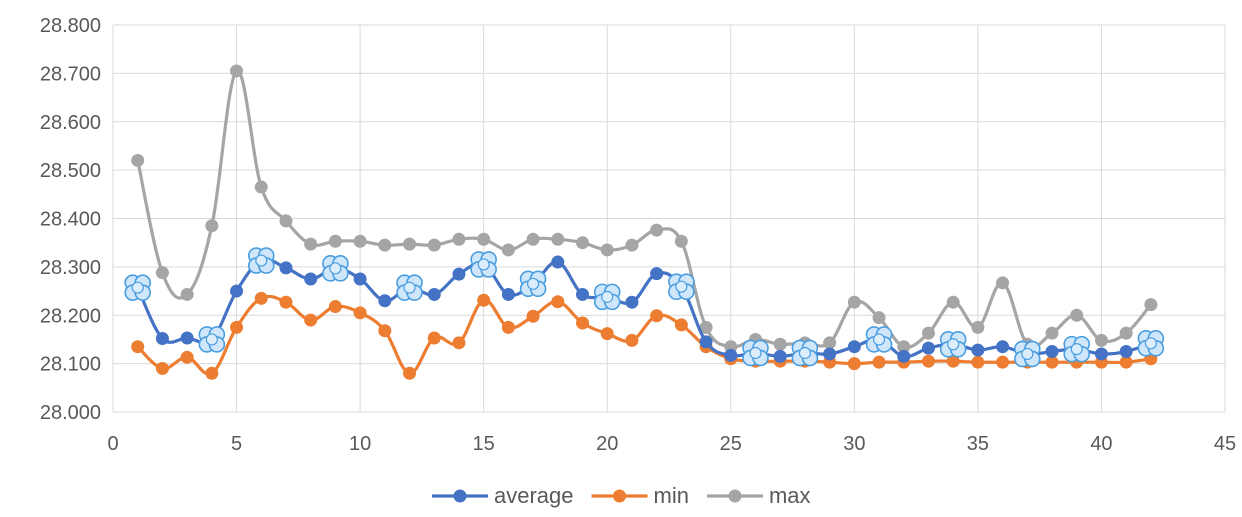 This screenshot has width=1242, height=517. Describe the element at coordinates (978, 444) in the screenshot. I see `x-tick-label: 35` at that location.